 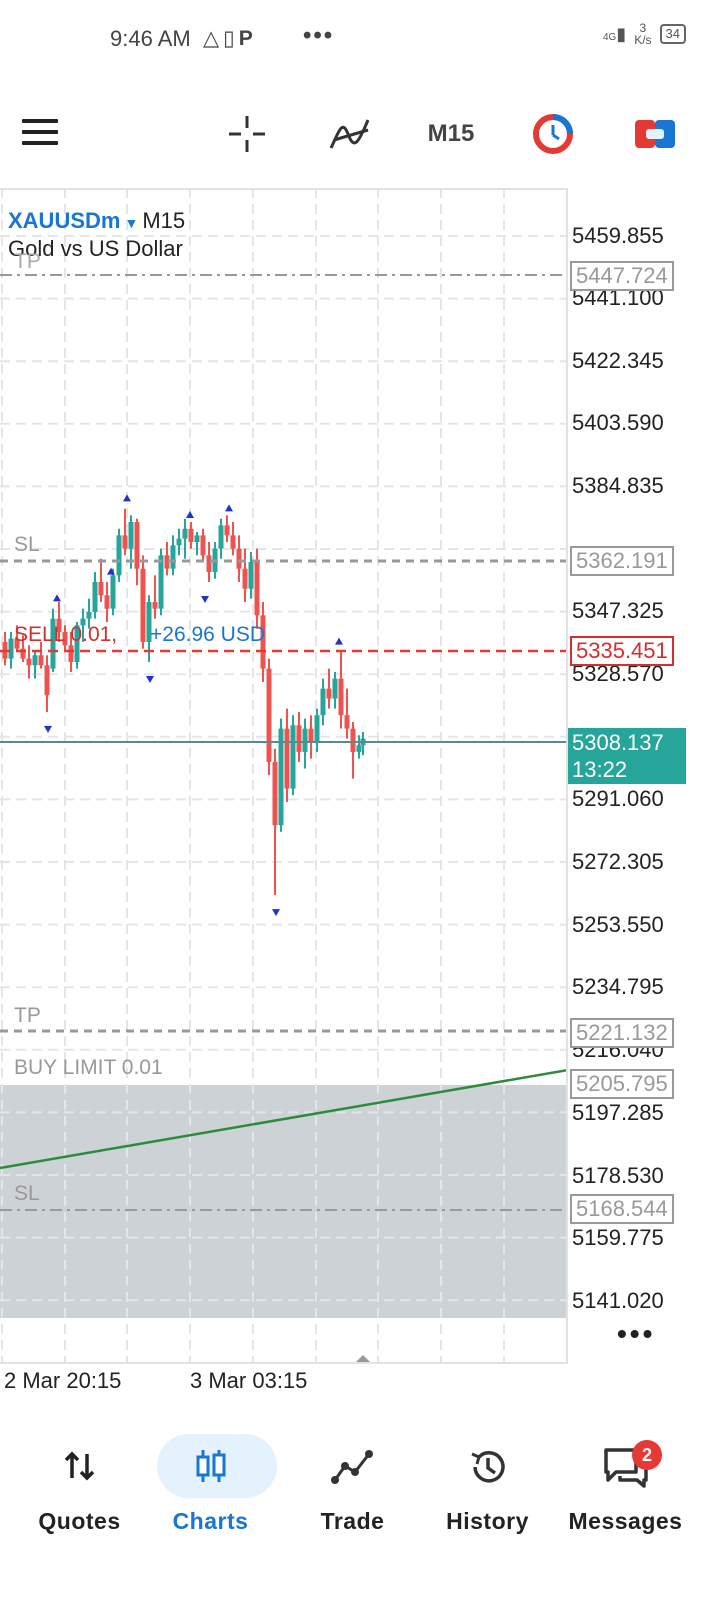 What do you see at coordinates (618, 924) in the screenshot?
I see `price-tick: 5253.550` at bounding box center [618, 924].